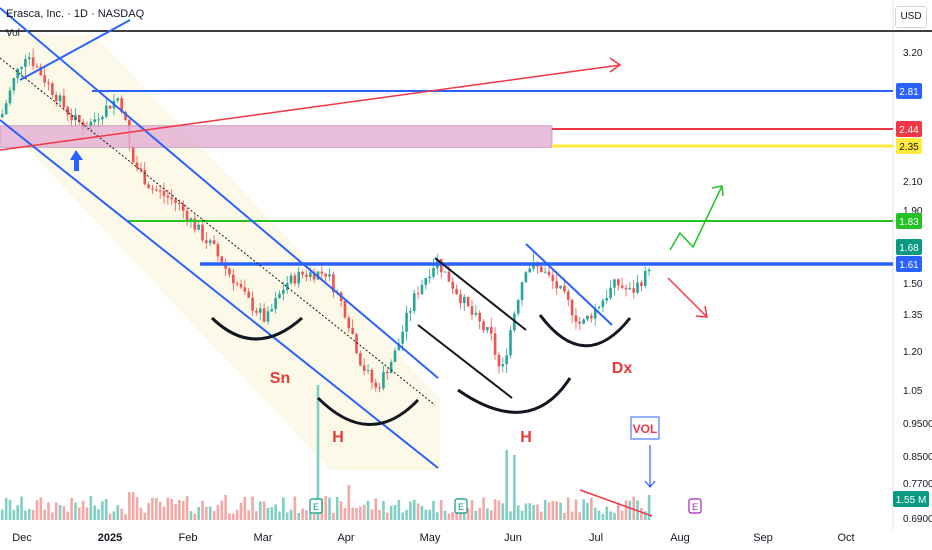 Image resolution: width=932 pixels, height=550 pixels. What do you see at coordinates (650, 484) in the screenshot?
I see `vol-arrowhead` at bounding box center [650, 484].